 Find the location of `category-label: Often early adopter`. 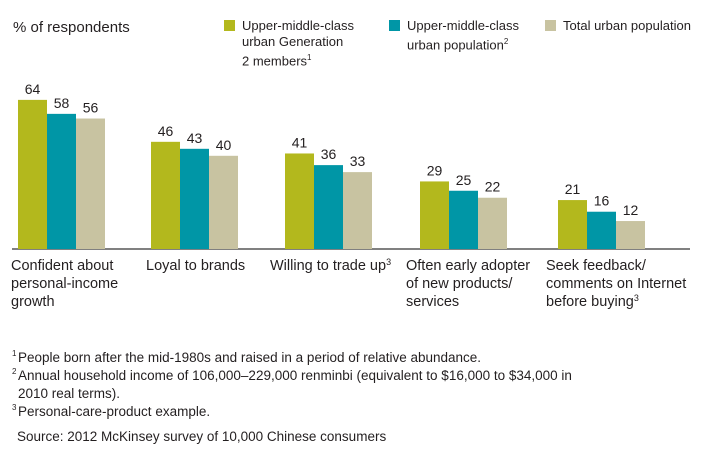

category-label: Often early adopter is located at coordinates (468, 266).